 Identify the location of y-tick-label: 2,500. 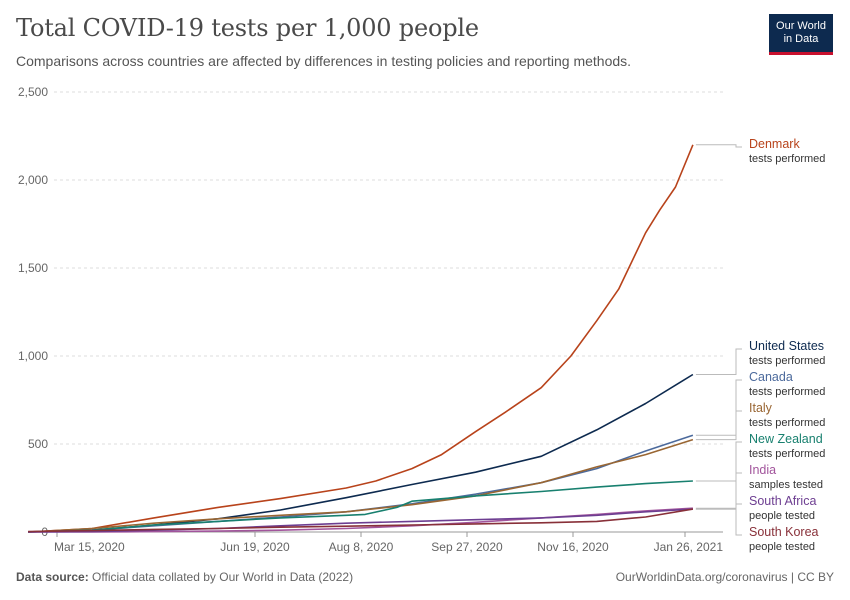
(33, 92).